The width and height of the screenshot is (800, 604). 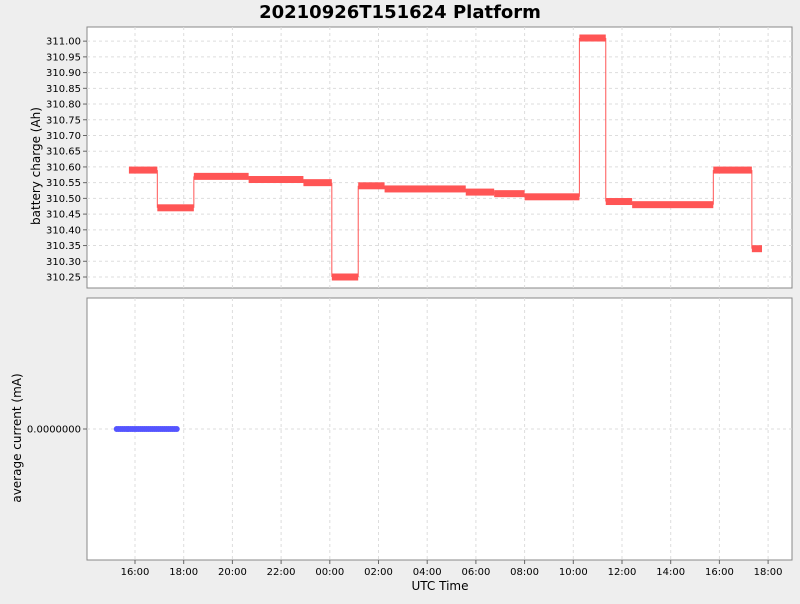 I want to click on x-axis-label: UTC Time, so click(x=440, y=586).